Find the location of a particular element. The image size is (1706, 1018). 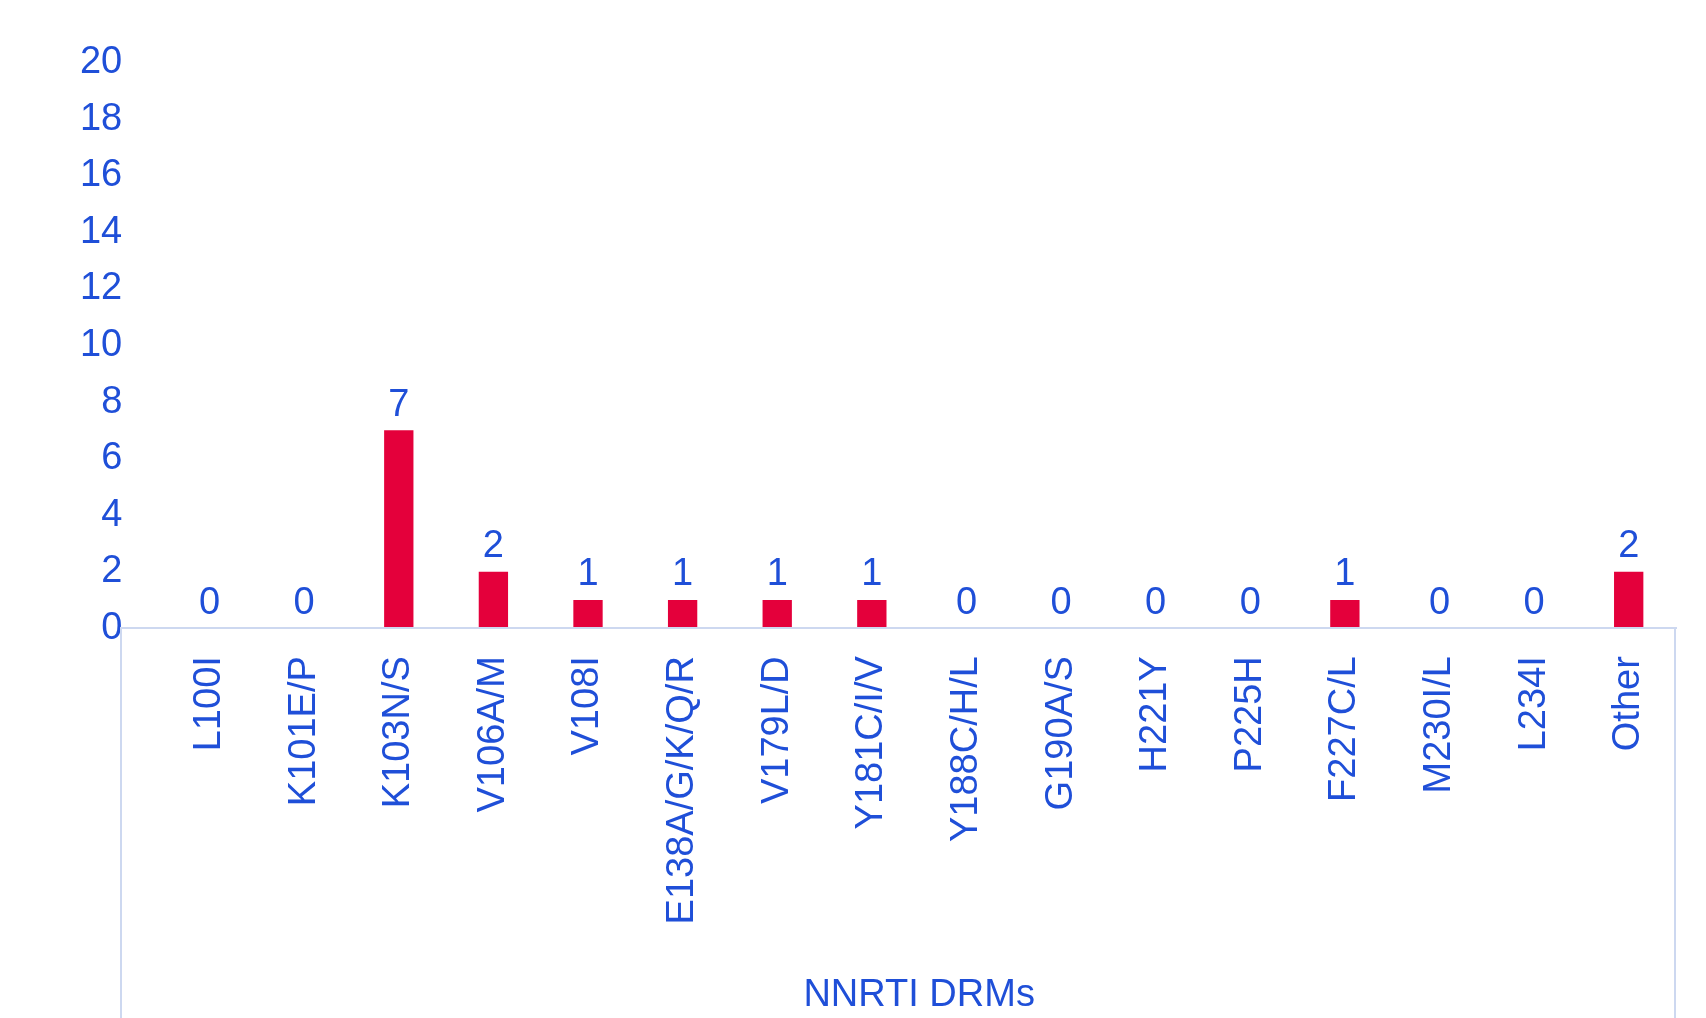

y-tick-label: 16 is located at coordinates (101, 173).